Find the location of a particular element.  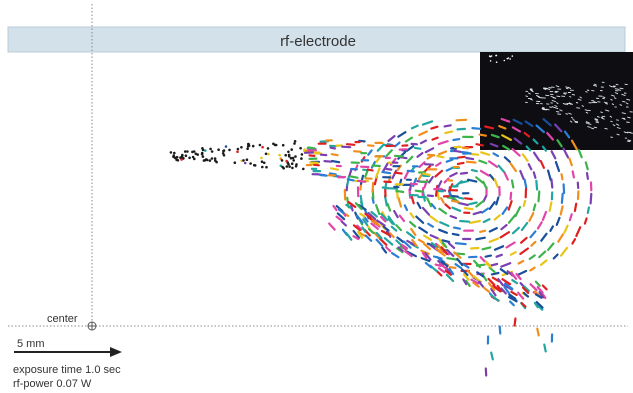

center-label: center is located at coordinates (62, 319).